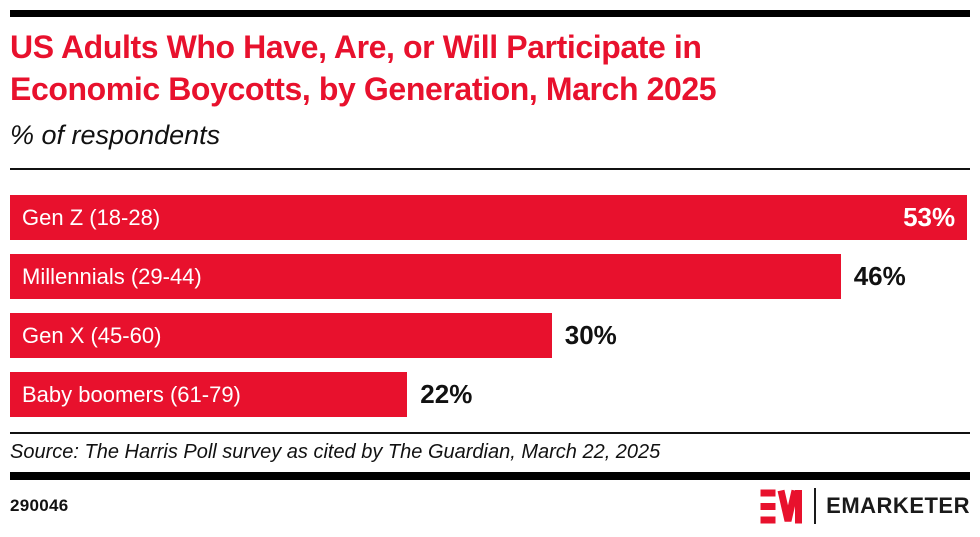 This screenshot has width=980, height=537. I want to click on chart-id: 290046, so click(39, 505).